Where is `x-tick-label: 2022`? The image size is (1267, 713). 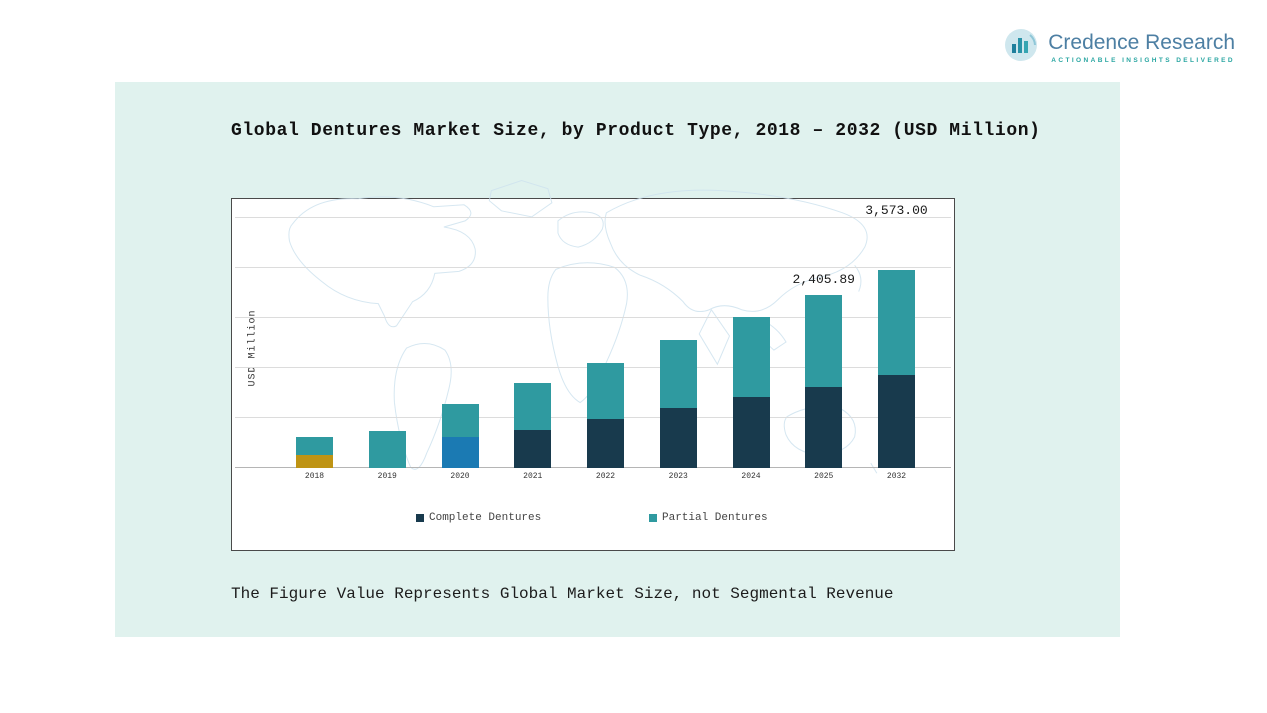 x-tick-label: 2022 is located at coordinates (605, 476).